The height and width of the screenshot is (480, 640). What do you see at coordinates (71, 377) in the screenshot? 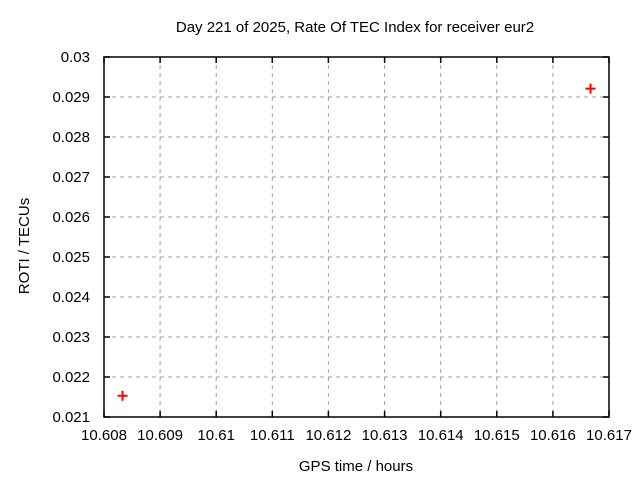
I see `y-tick-label: 0.022` at bounding box center [71, 377].